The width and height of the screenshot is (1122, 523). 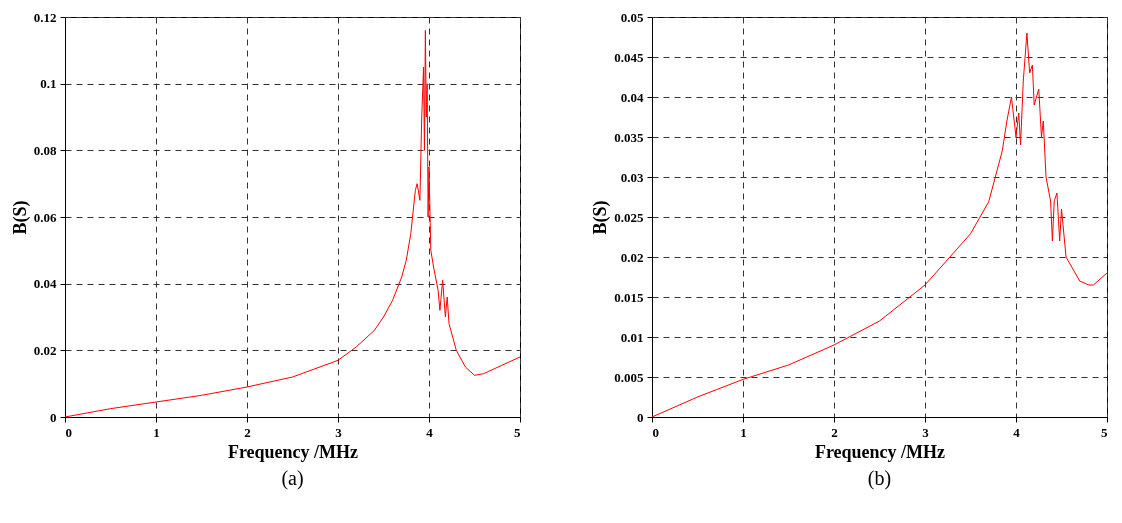 What do you see at coordinates (45, 150) in the screenshot?
I see `y-tick-label: 0.08` at bounding box center [45, 150].